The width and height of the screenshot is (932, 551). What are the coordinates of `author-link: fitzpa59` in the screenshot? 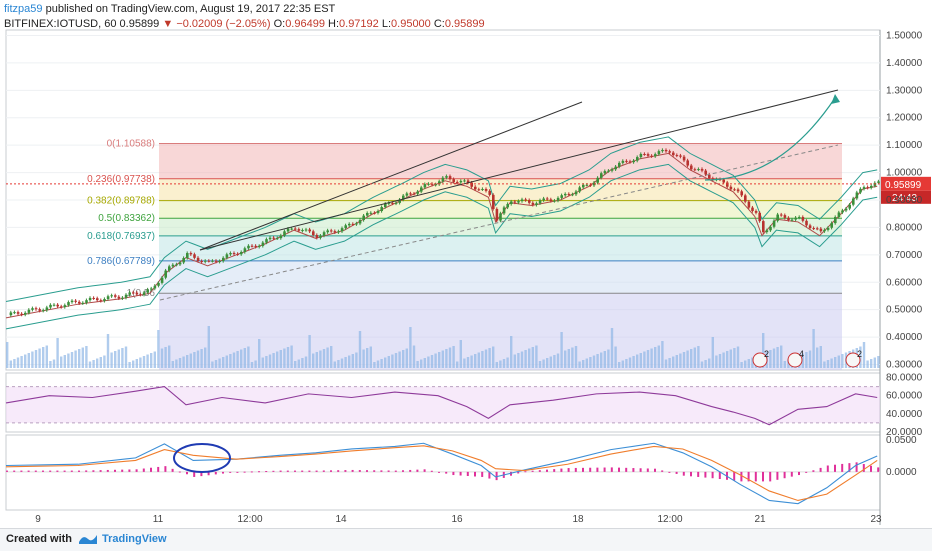 It's located at (23, 9).